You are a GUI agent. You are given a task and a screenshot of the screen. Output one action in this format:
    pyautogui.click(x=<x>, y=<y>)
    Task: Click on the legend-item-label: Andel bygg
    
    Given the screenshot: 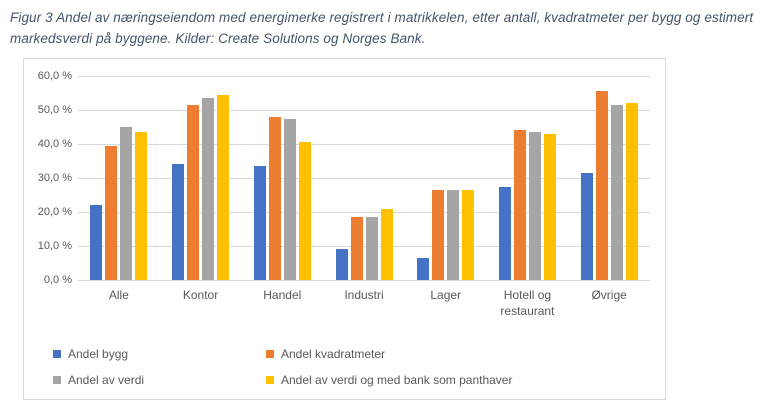 What is the action you would take?
    pyautogui.click(x=98, y=354)
    